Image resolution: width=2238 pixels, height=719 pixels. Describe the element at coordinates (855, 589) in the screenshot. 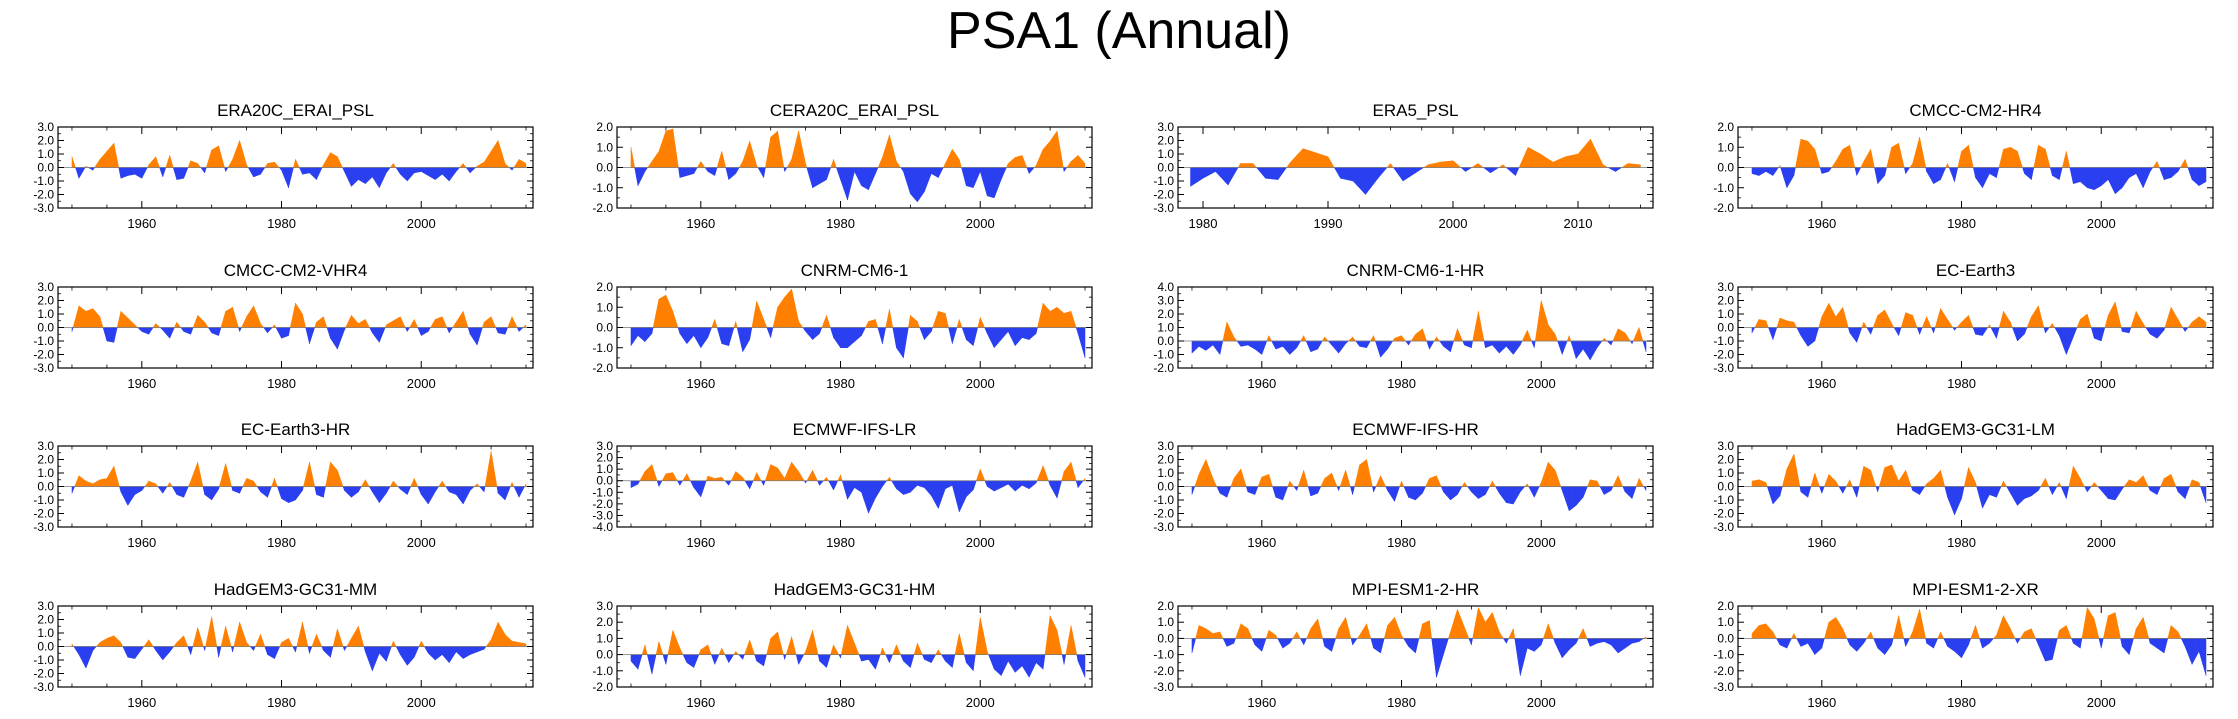

I see `chart-title: HadGEM3-GC31-HM` at that location.